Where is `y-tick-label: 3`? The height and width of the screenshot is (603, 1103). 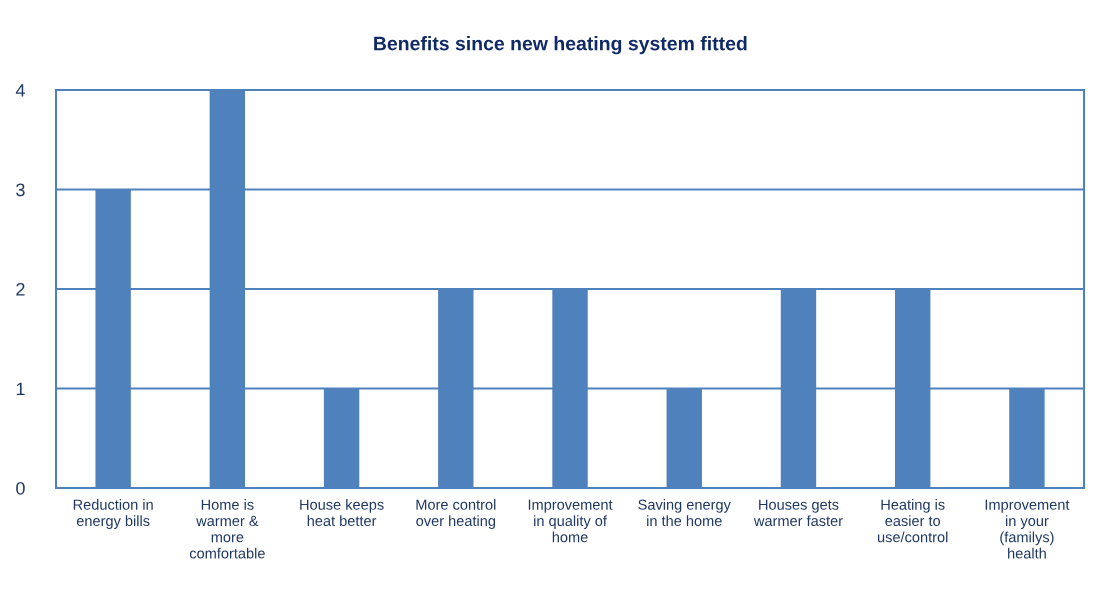
y-tick-label: 3 is located at coordinates (20, 190).